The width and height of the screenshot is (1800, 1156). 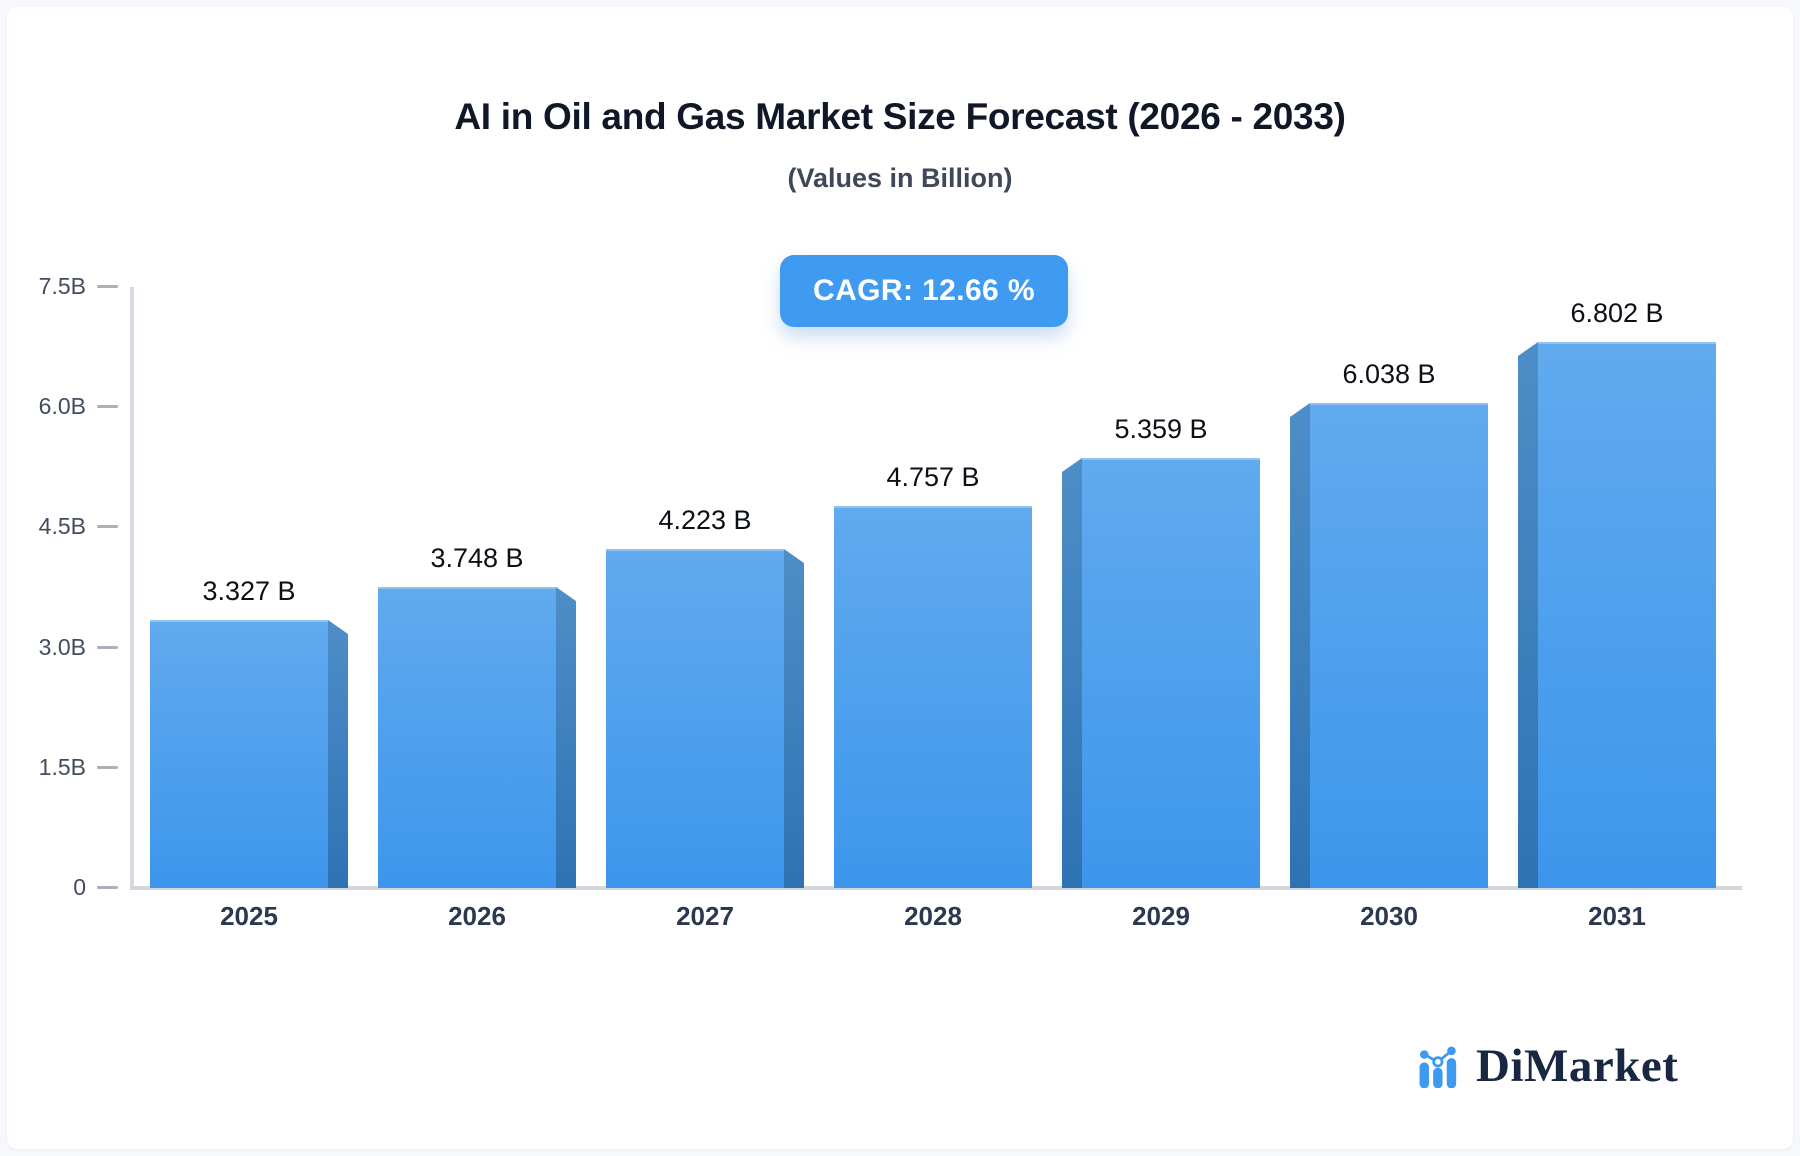 What do you see at coordinates (1171, 673) in the screenshot?
I see `bar-2029` at bounding box center [1171, 673].